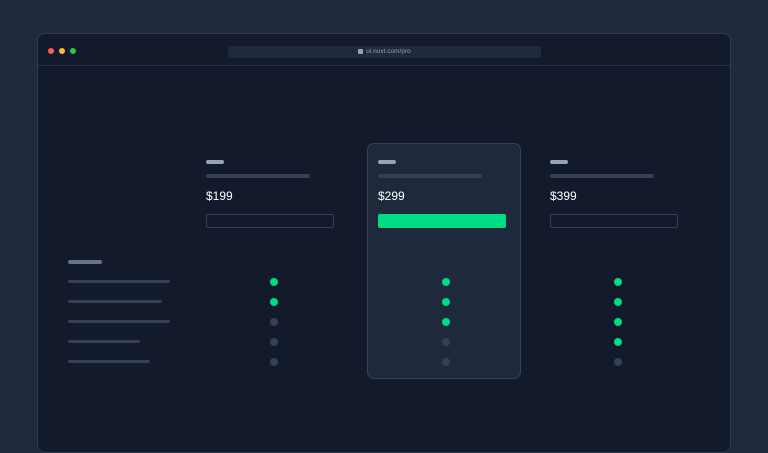 The image size is (768, 453). I want to click on maximize-dot, so click(73, 51).